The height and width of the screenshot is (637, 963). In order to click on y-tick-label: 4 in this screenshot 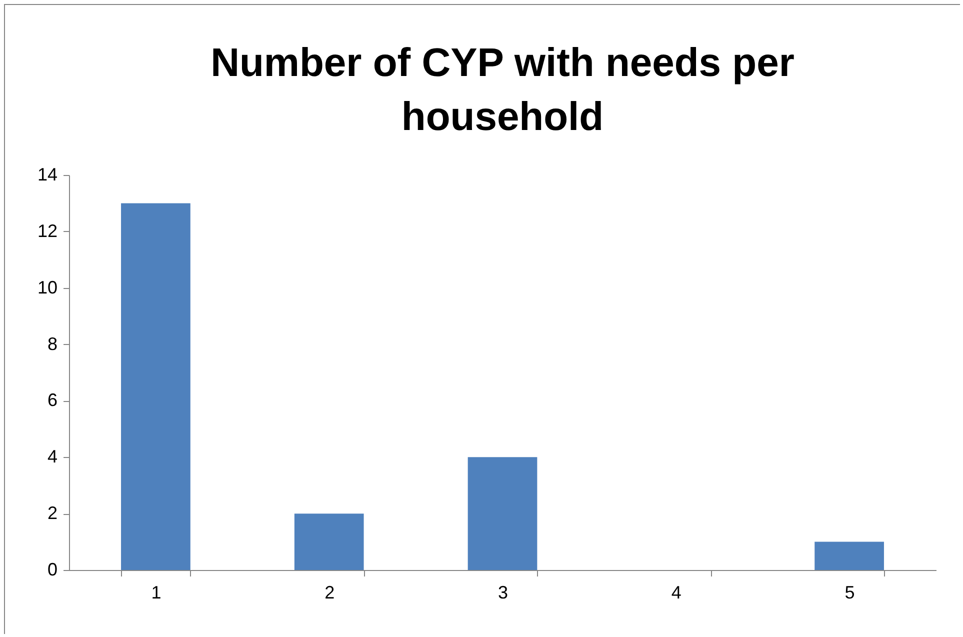, I will do `click(52, 456)`.